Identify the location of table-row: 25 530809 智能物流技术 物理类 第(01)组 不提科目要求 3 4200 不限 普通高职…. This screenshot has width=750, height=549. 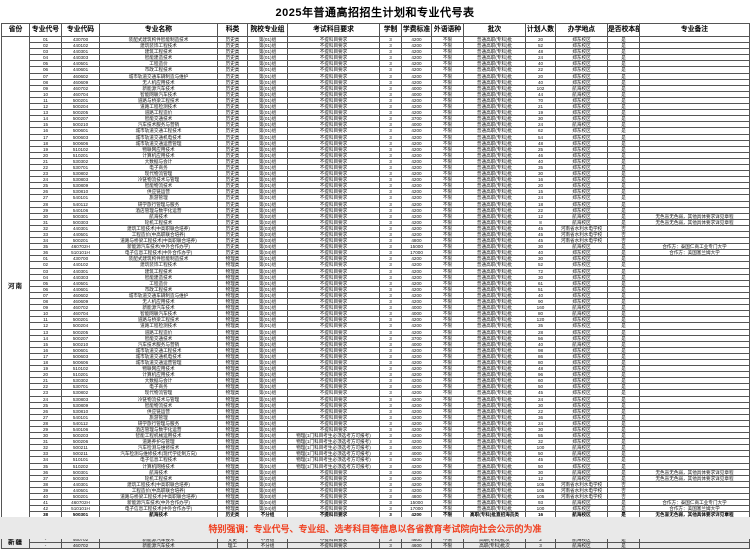
(376, 405).